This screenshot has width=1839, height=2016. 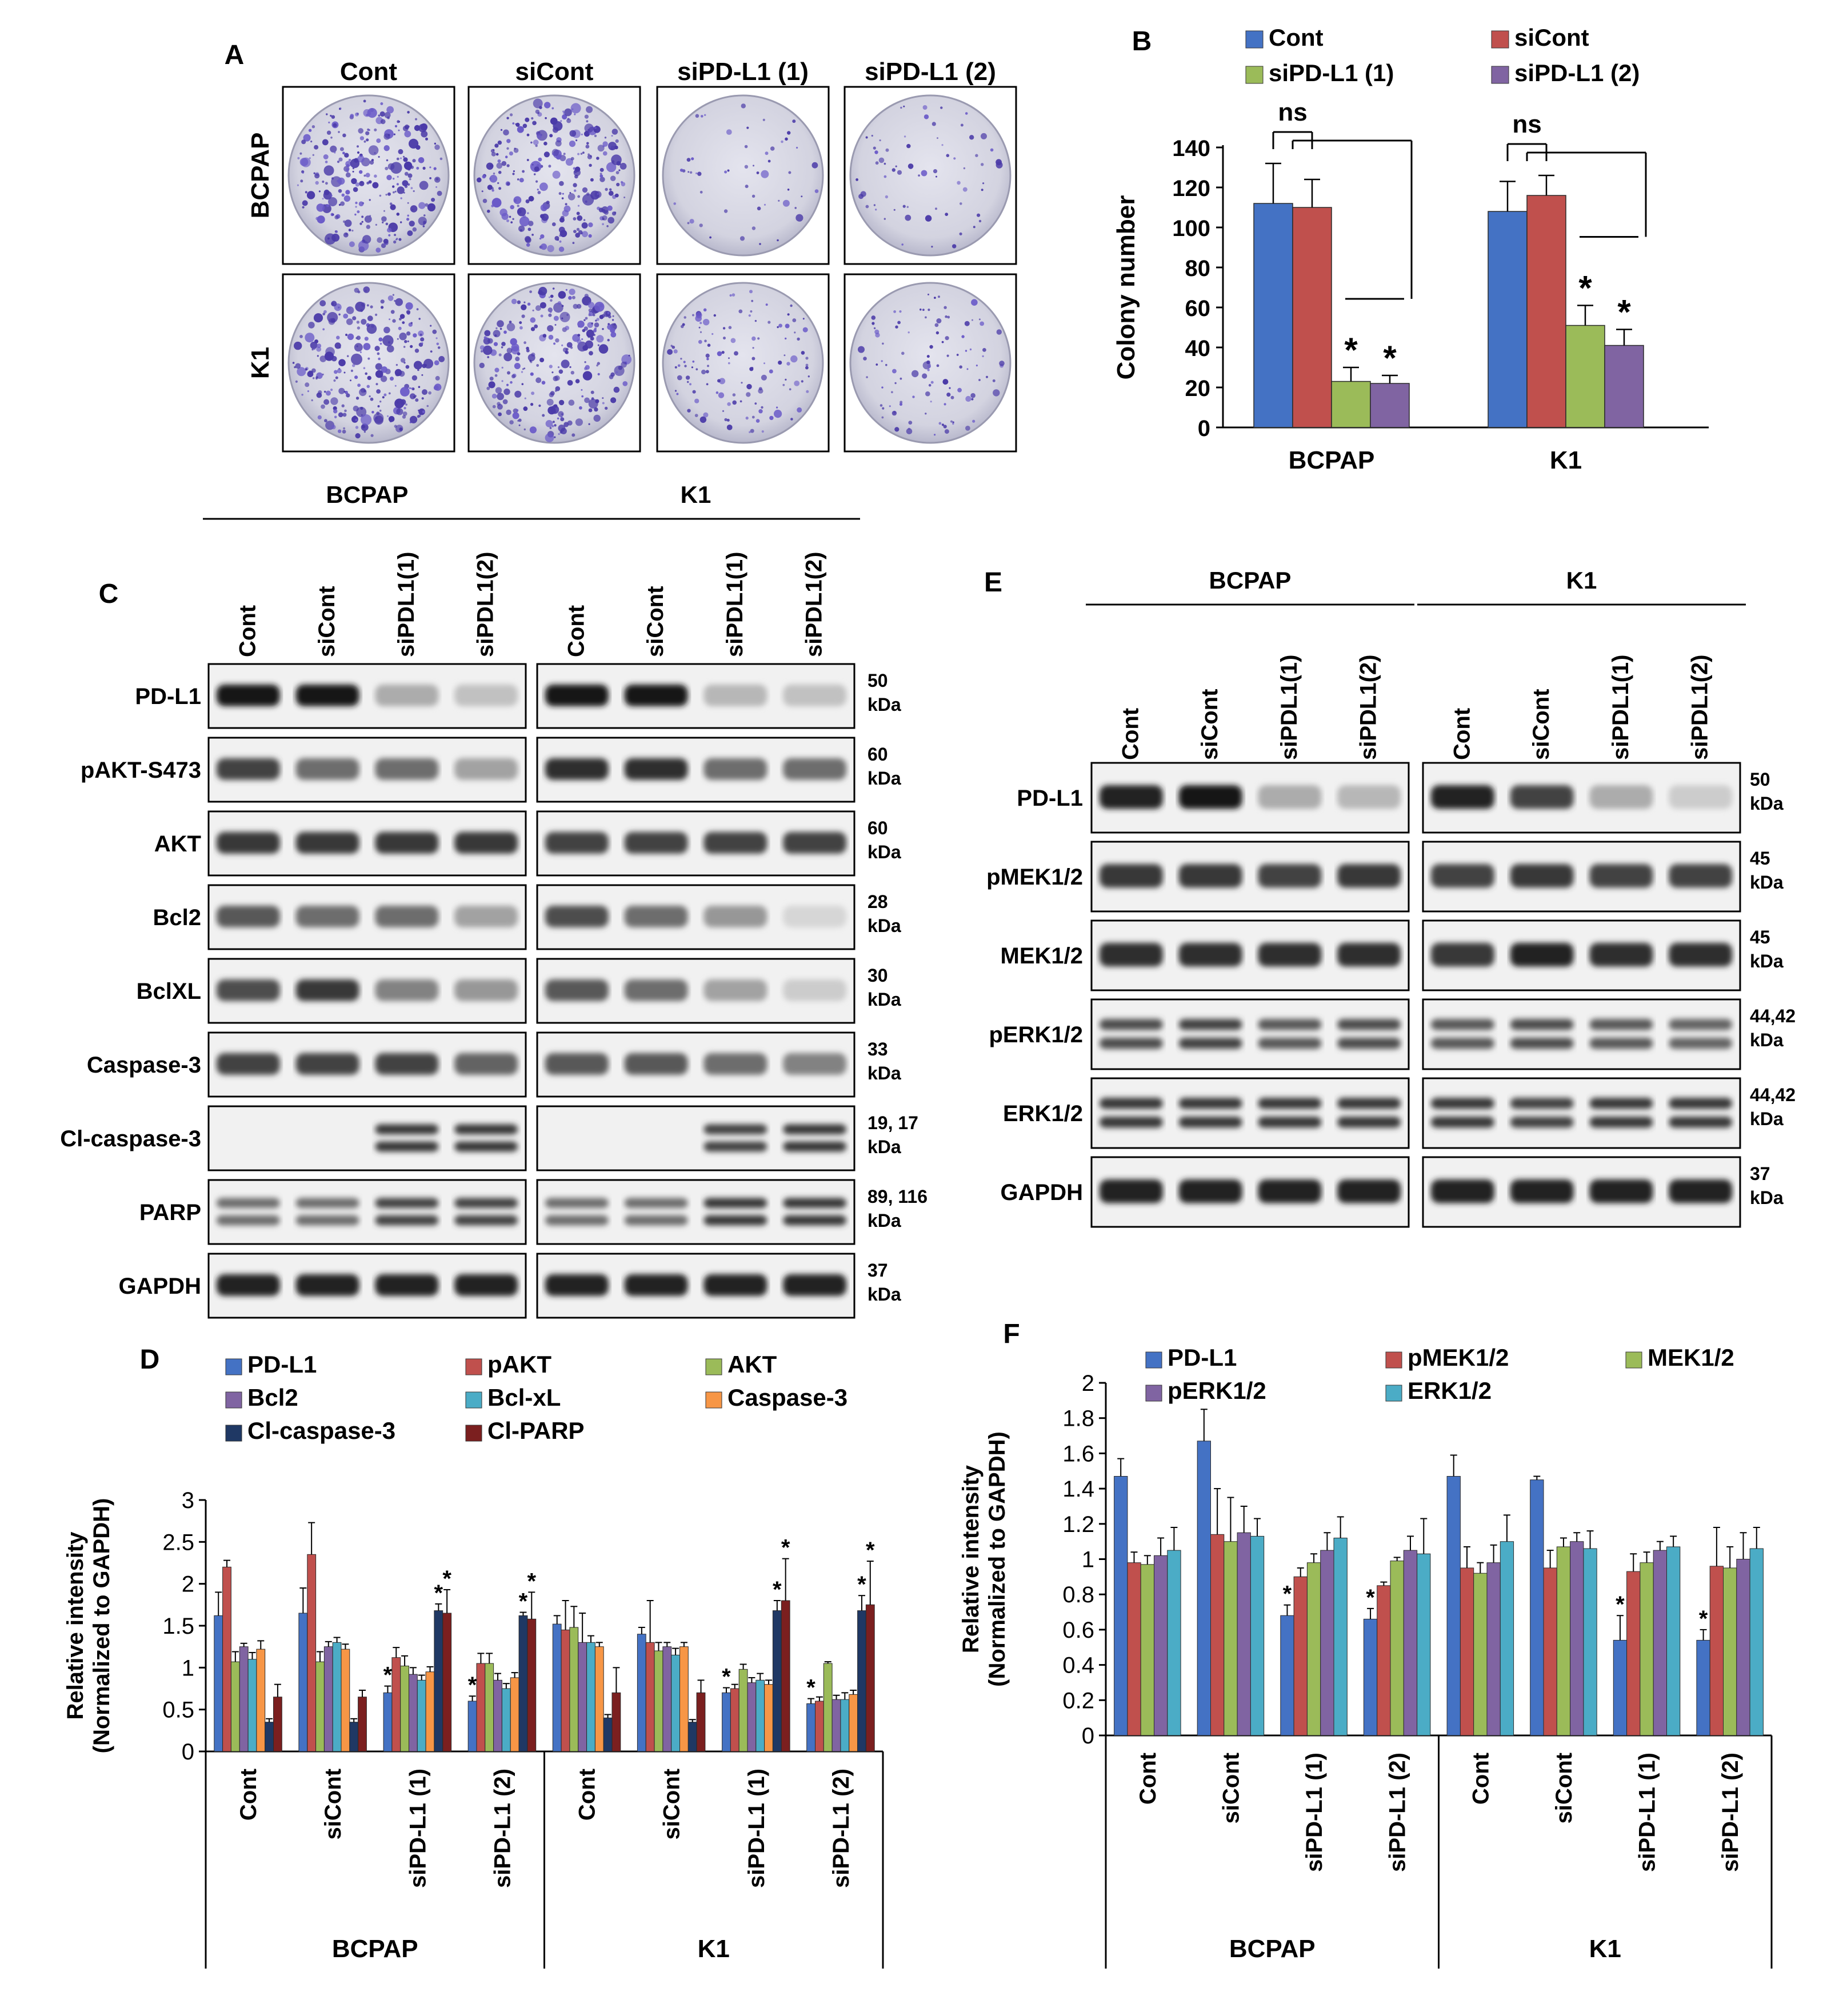 I want to click on marker-unit: kDa, so click(x=884, y=1073).